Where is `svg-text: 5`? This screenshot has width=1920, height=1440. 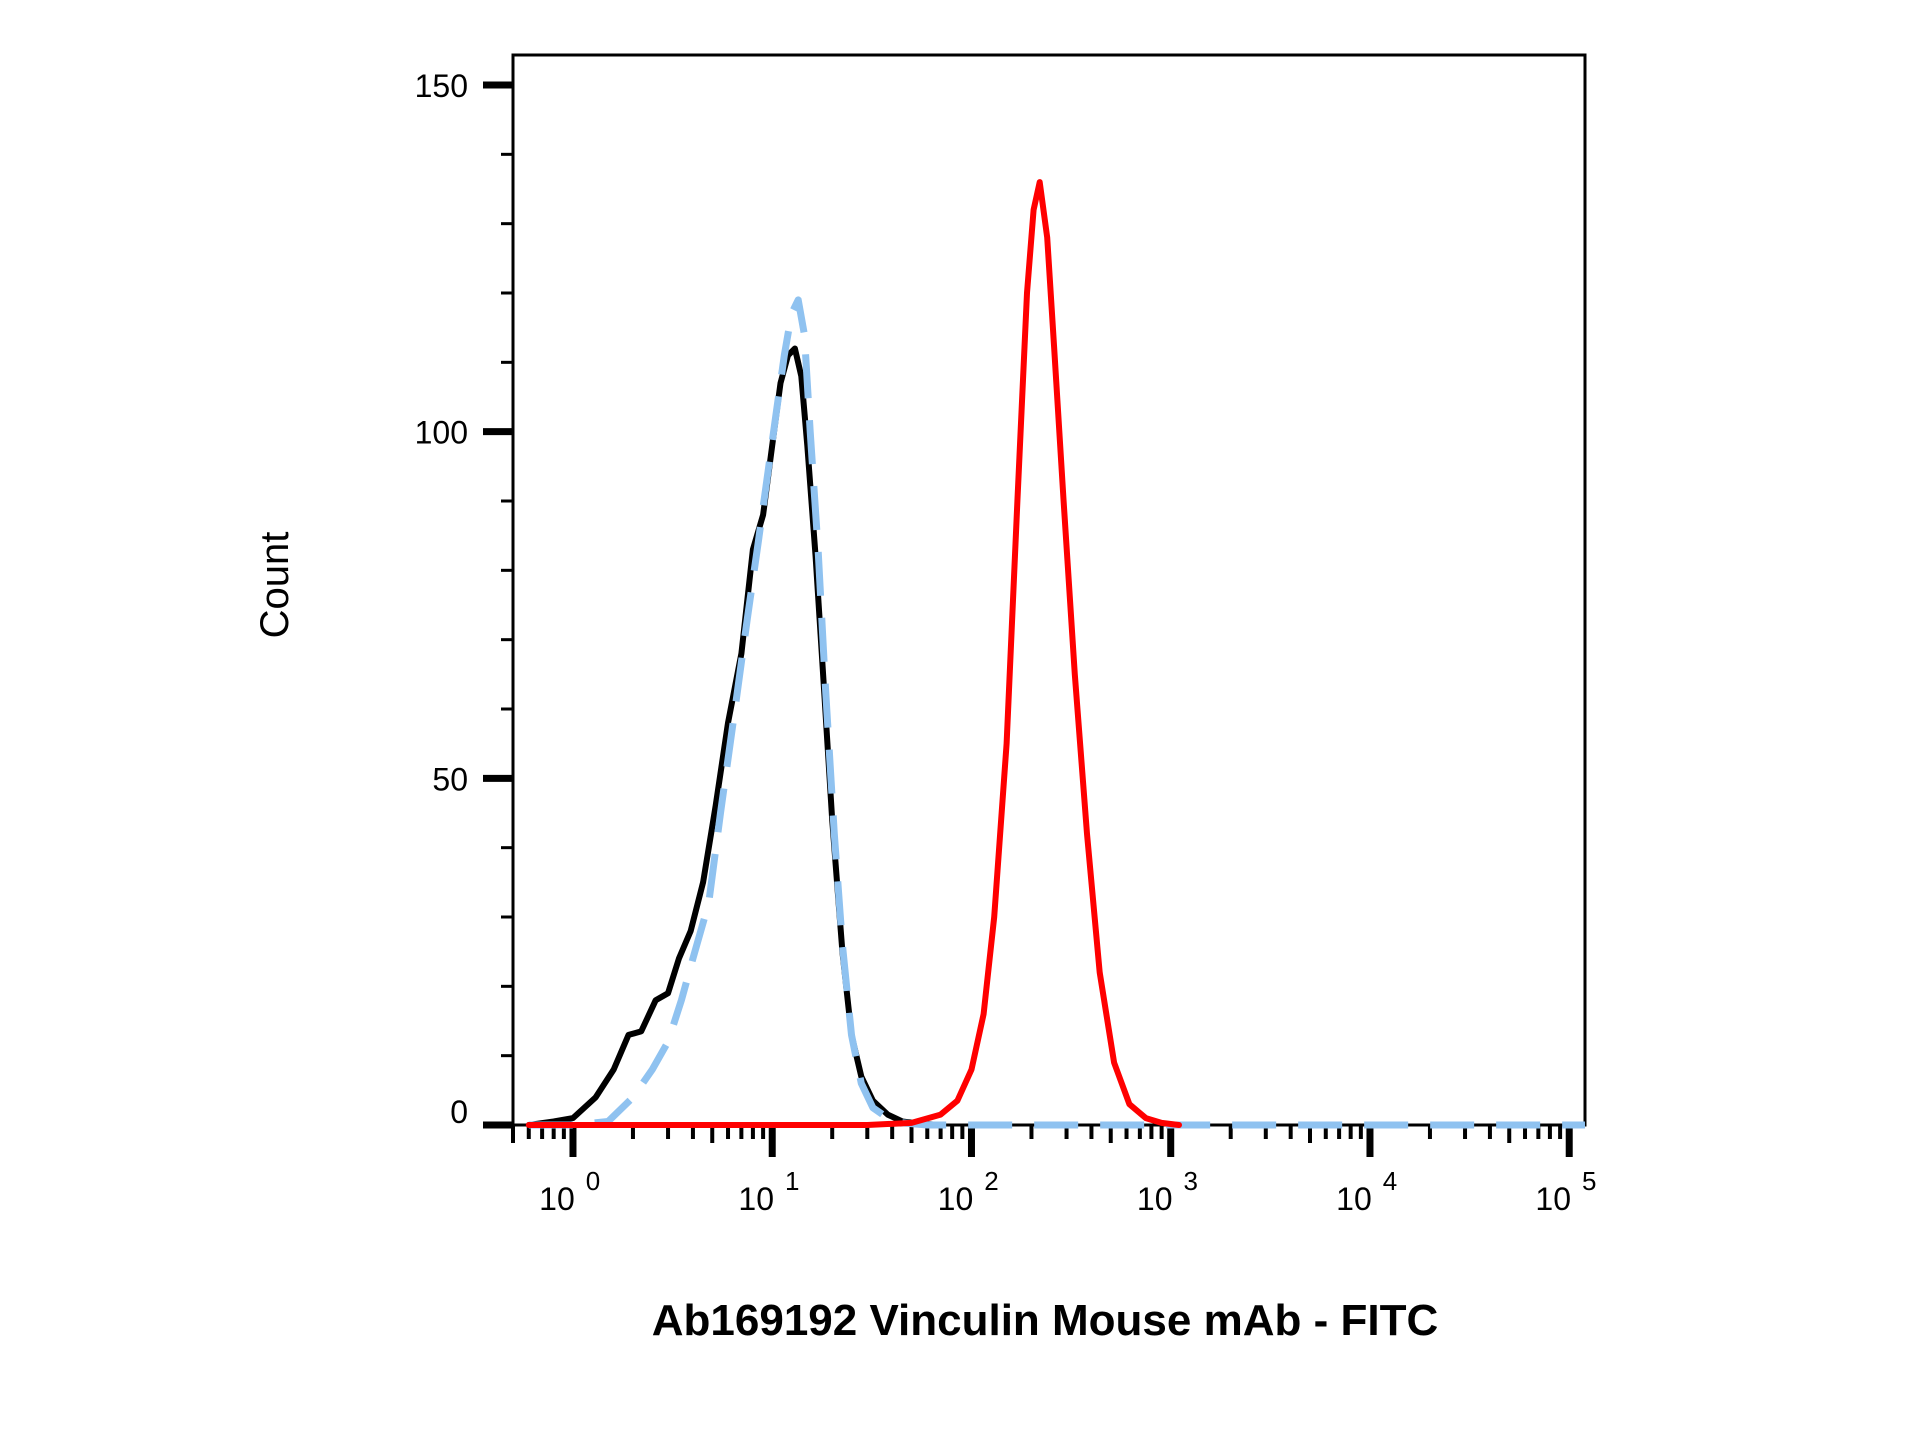
svg-text: 5 is located at coordinates (1589, 1181).